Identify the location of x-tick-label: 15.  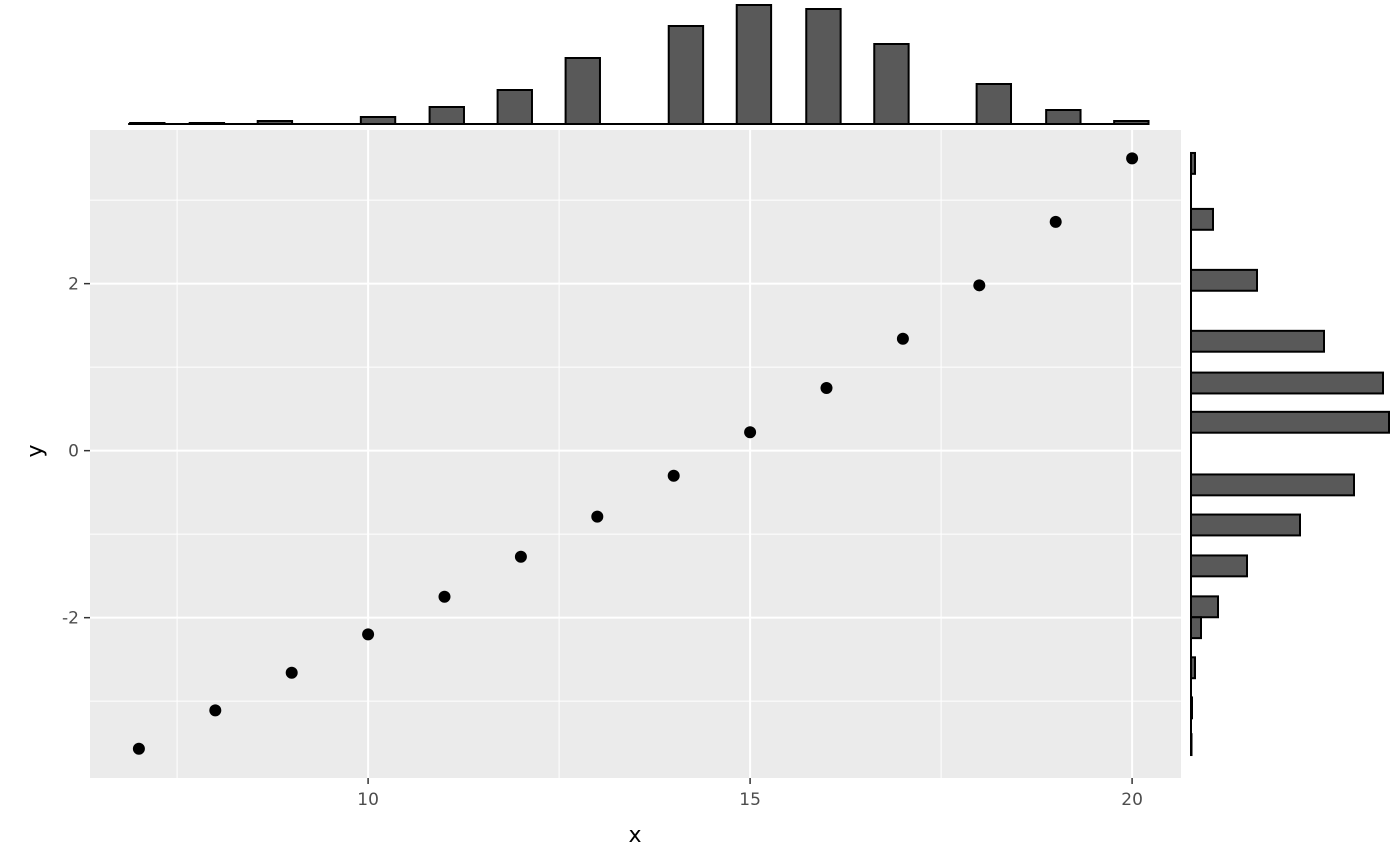
(750, 800).